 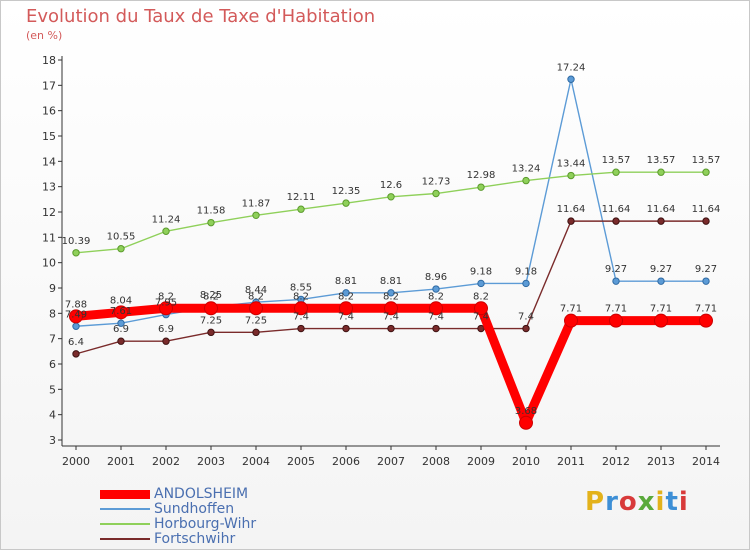 What do you see at coordinates (628, 502) in the screenshot?
I see `logo-letter: o` at bounding box center [628, 502].